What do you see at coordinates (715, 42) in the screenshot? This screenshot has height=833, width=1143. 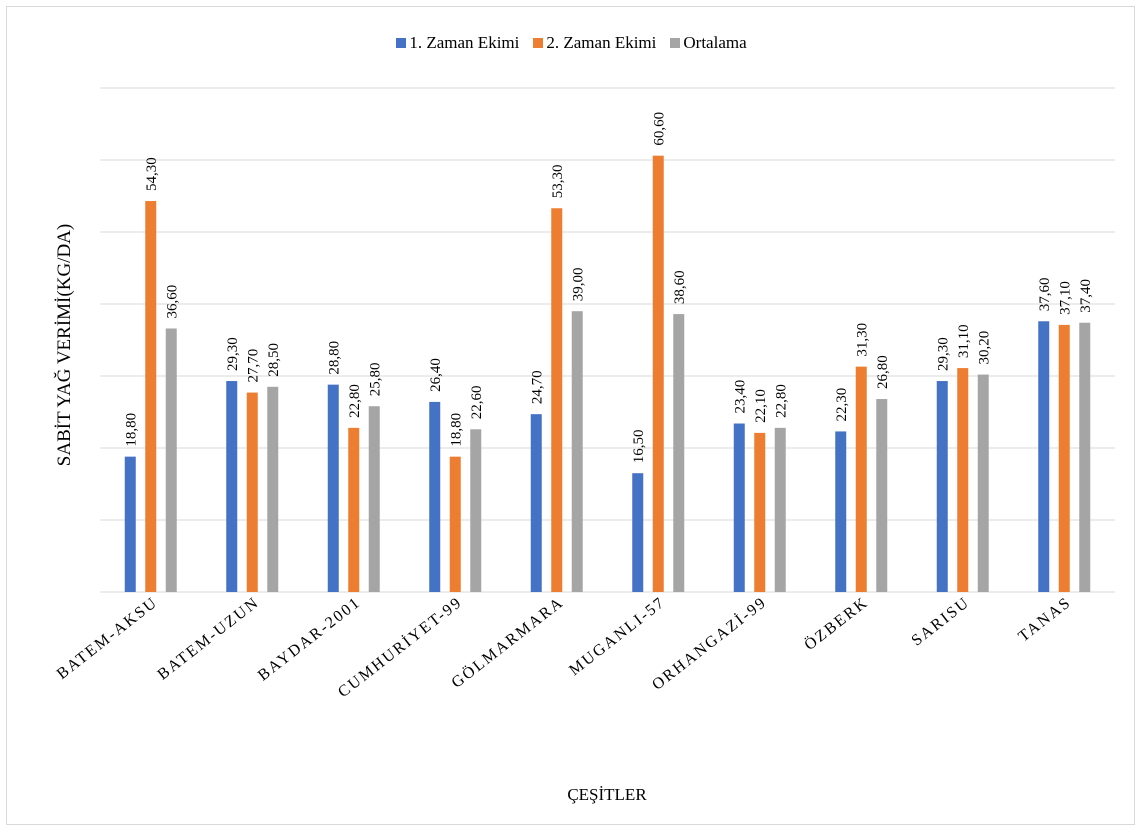 I see `legend-label-series-3: Ortalama` at bounding box center [715, 42].